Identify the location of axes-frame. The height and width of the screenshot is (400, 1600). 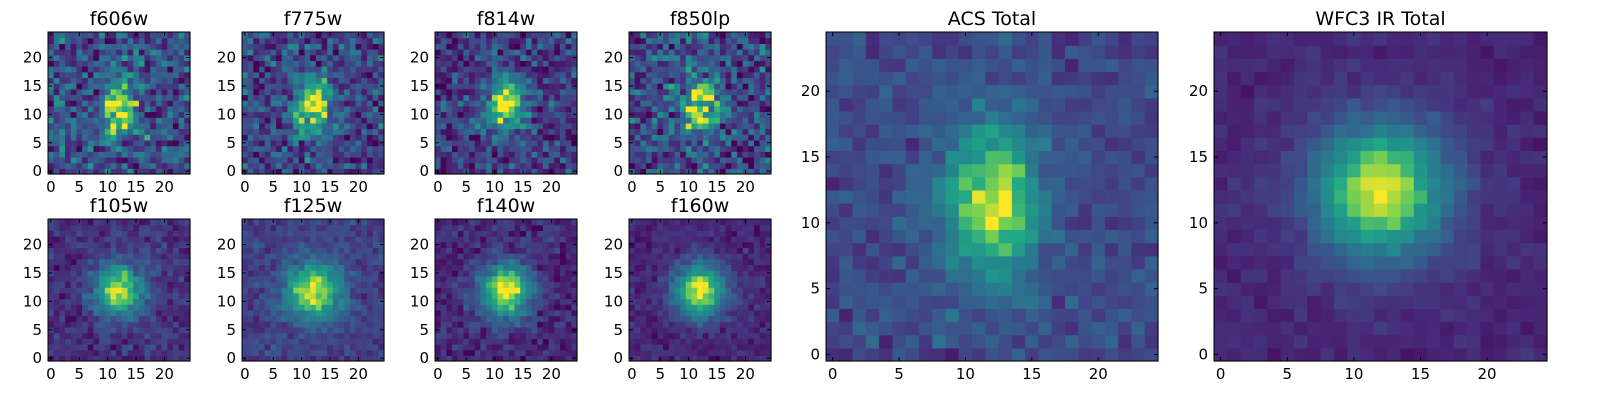
(700, 103).